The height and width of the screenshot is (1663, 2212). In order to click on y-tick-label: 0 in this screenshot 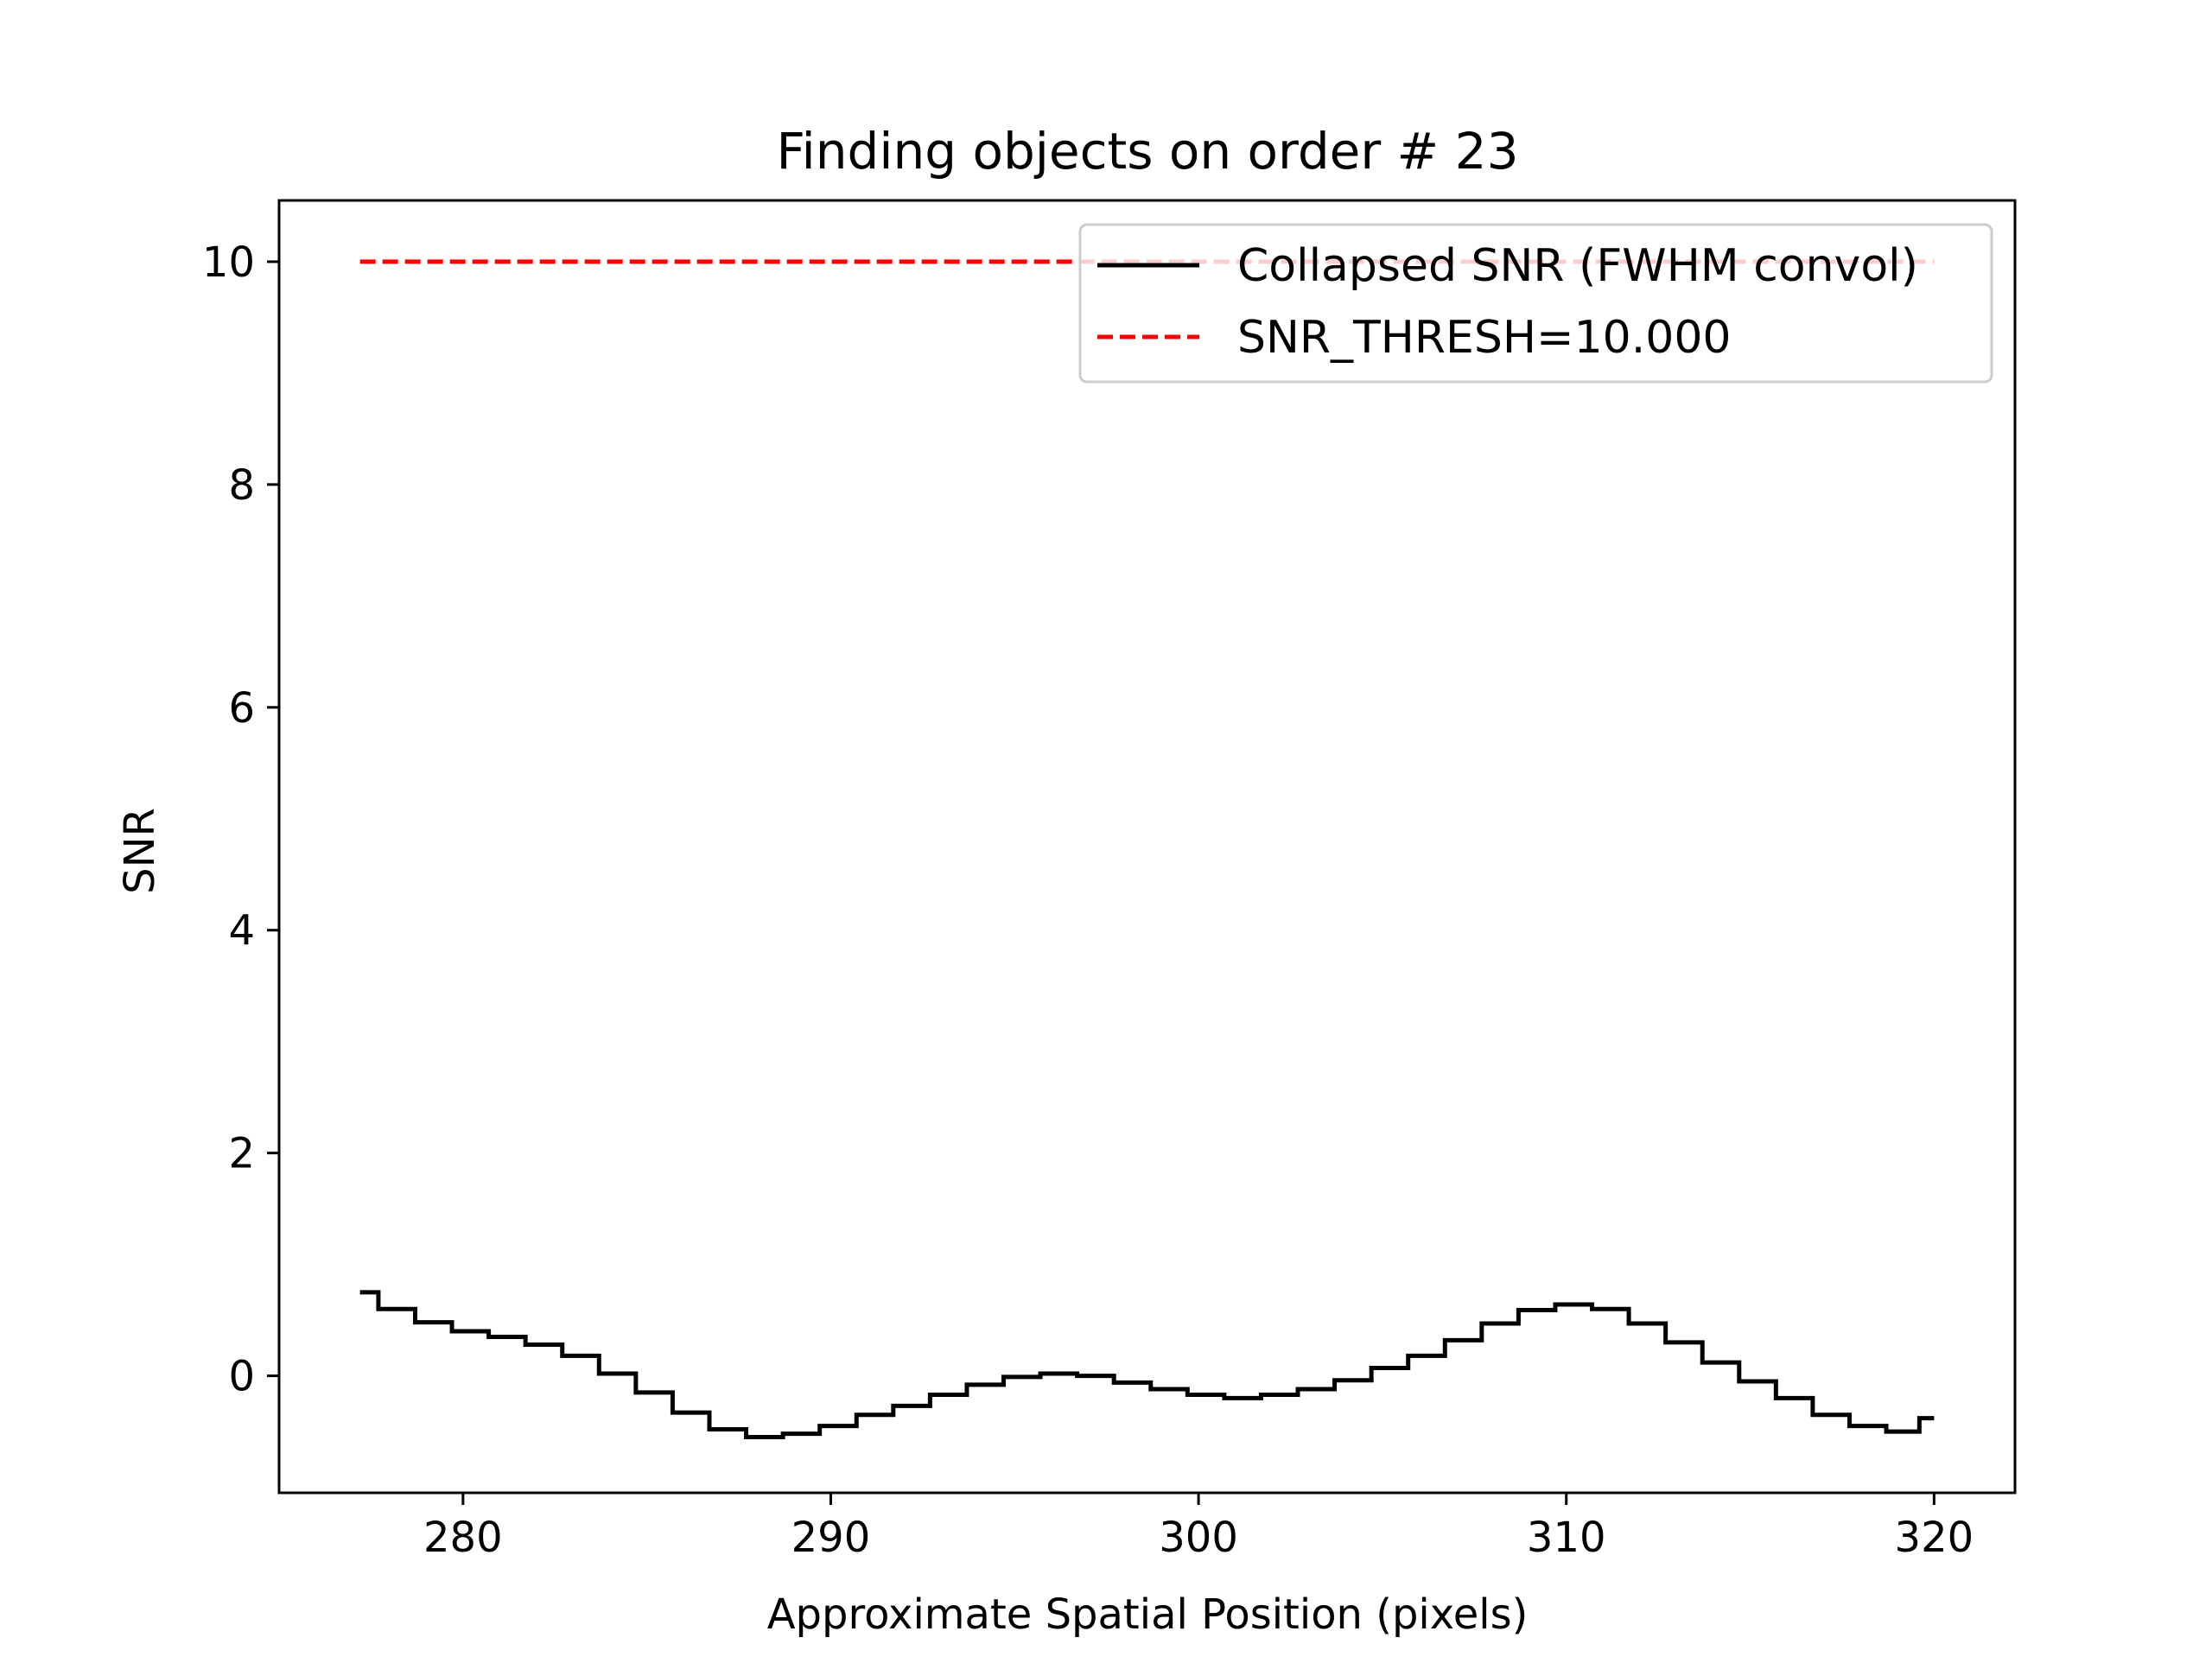, I will do `click(241, 1377)`.